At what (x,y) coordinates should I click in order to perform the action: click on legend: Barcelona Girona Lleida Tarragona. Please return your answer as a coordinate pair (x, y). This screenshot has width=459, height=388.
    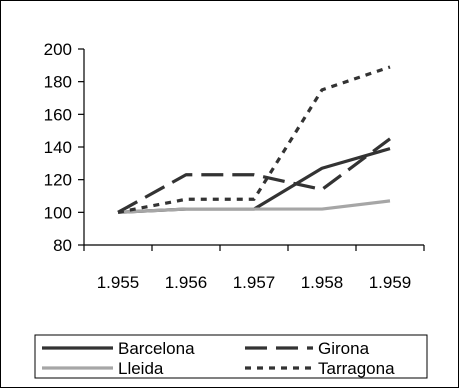
    Looking at the image, I should click on (231, 356).